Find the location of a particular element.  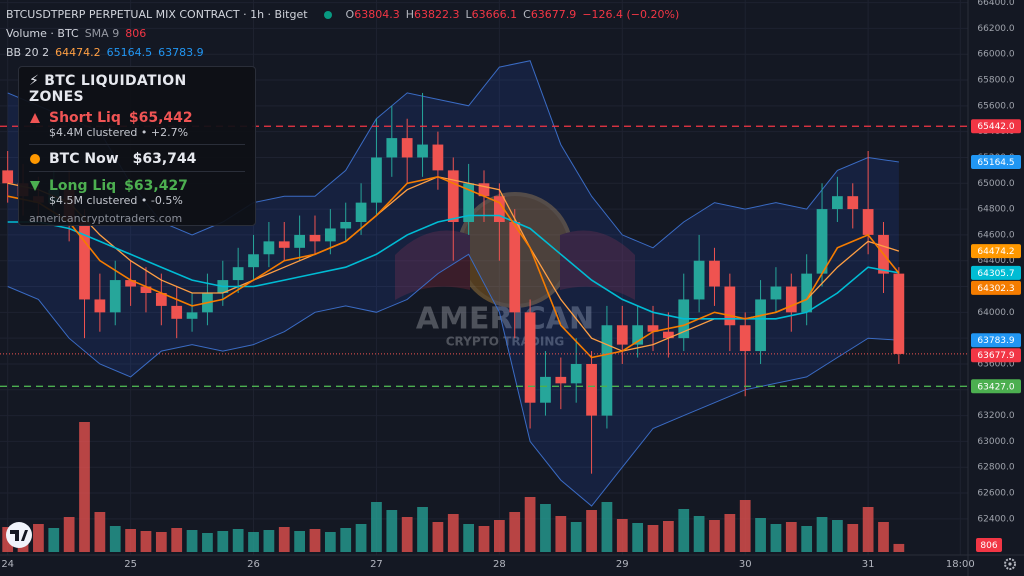

x-tick-label: 27 is located at coordinates (376, 564).